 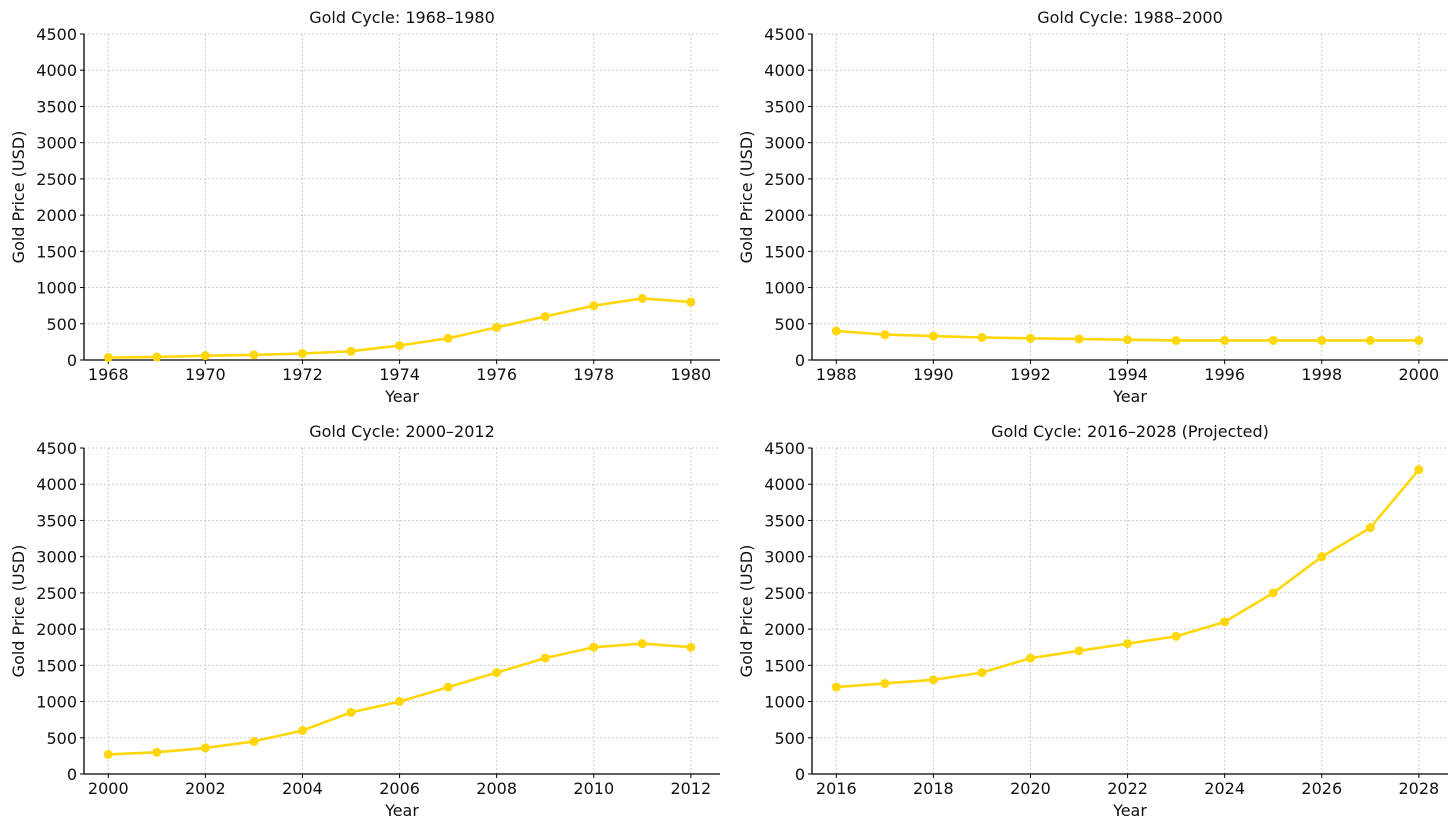 I want to click on x-tick-label: 2016, so click(x=836, y=788).